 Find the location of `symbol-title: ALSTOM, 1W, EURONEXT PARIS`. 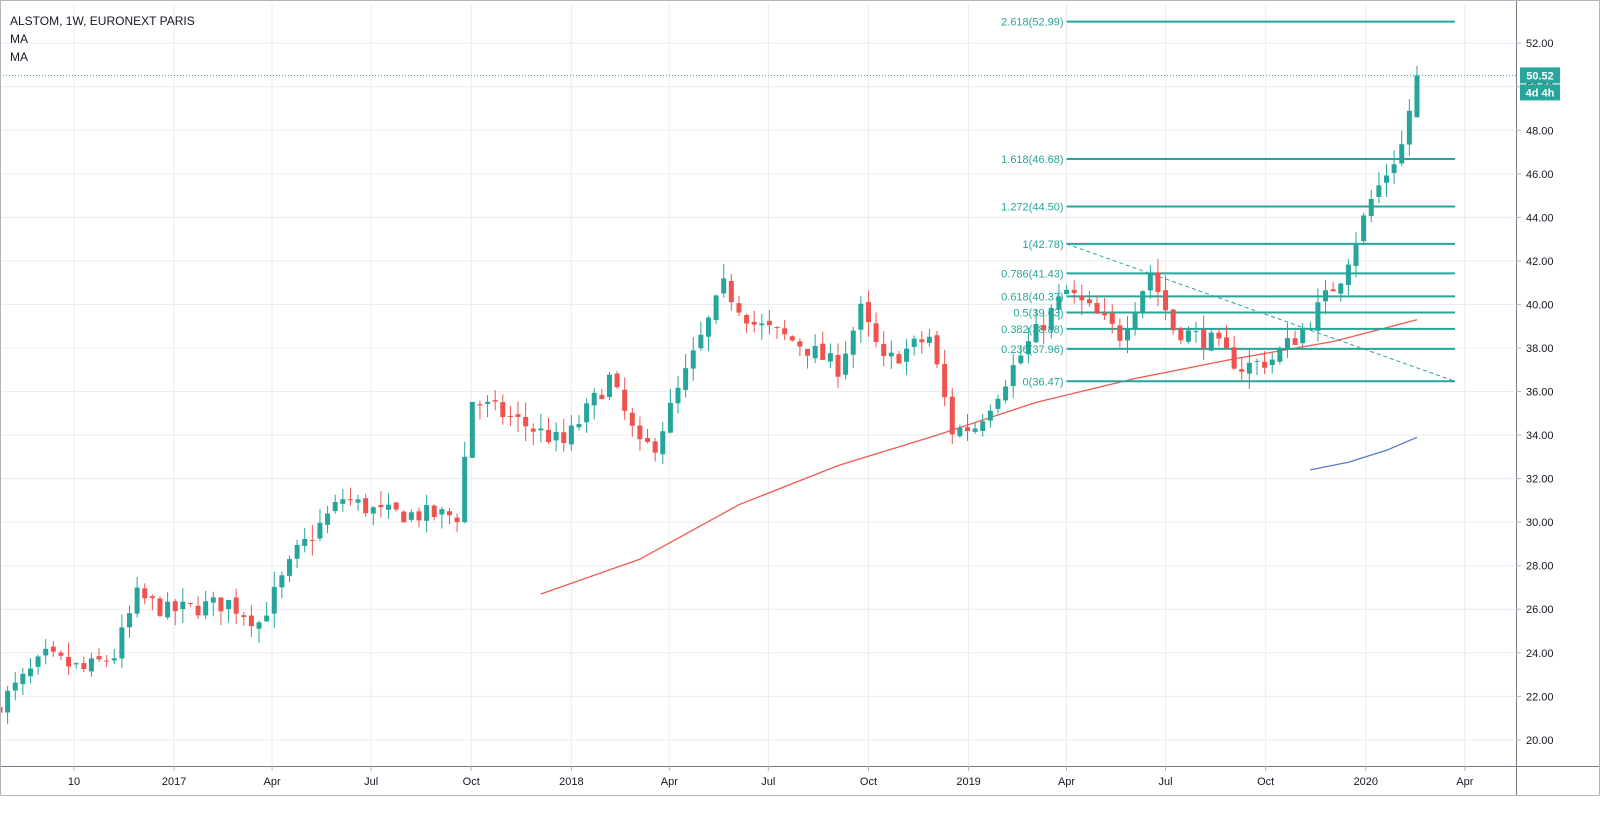

symbol-title: ALSTOM, 1W, EURONEXT PARIS is located at coordinates (102, 21).